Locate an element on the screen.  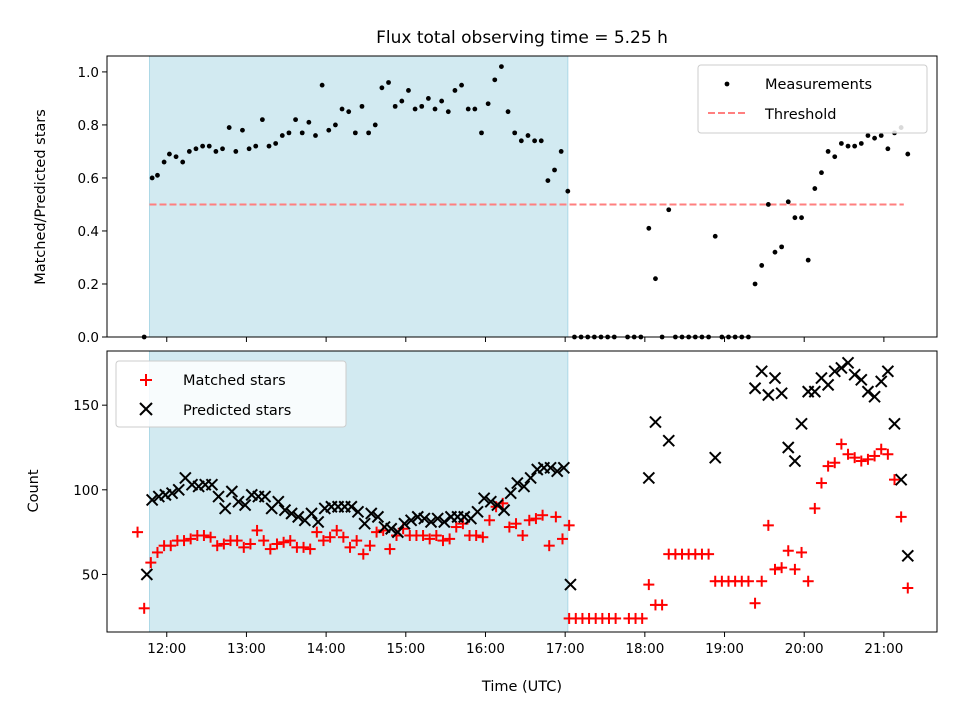
x-tick-label: 14:00 is located at coordinates (326, 649).